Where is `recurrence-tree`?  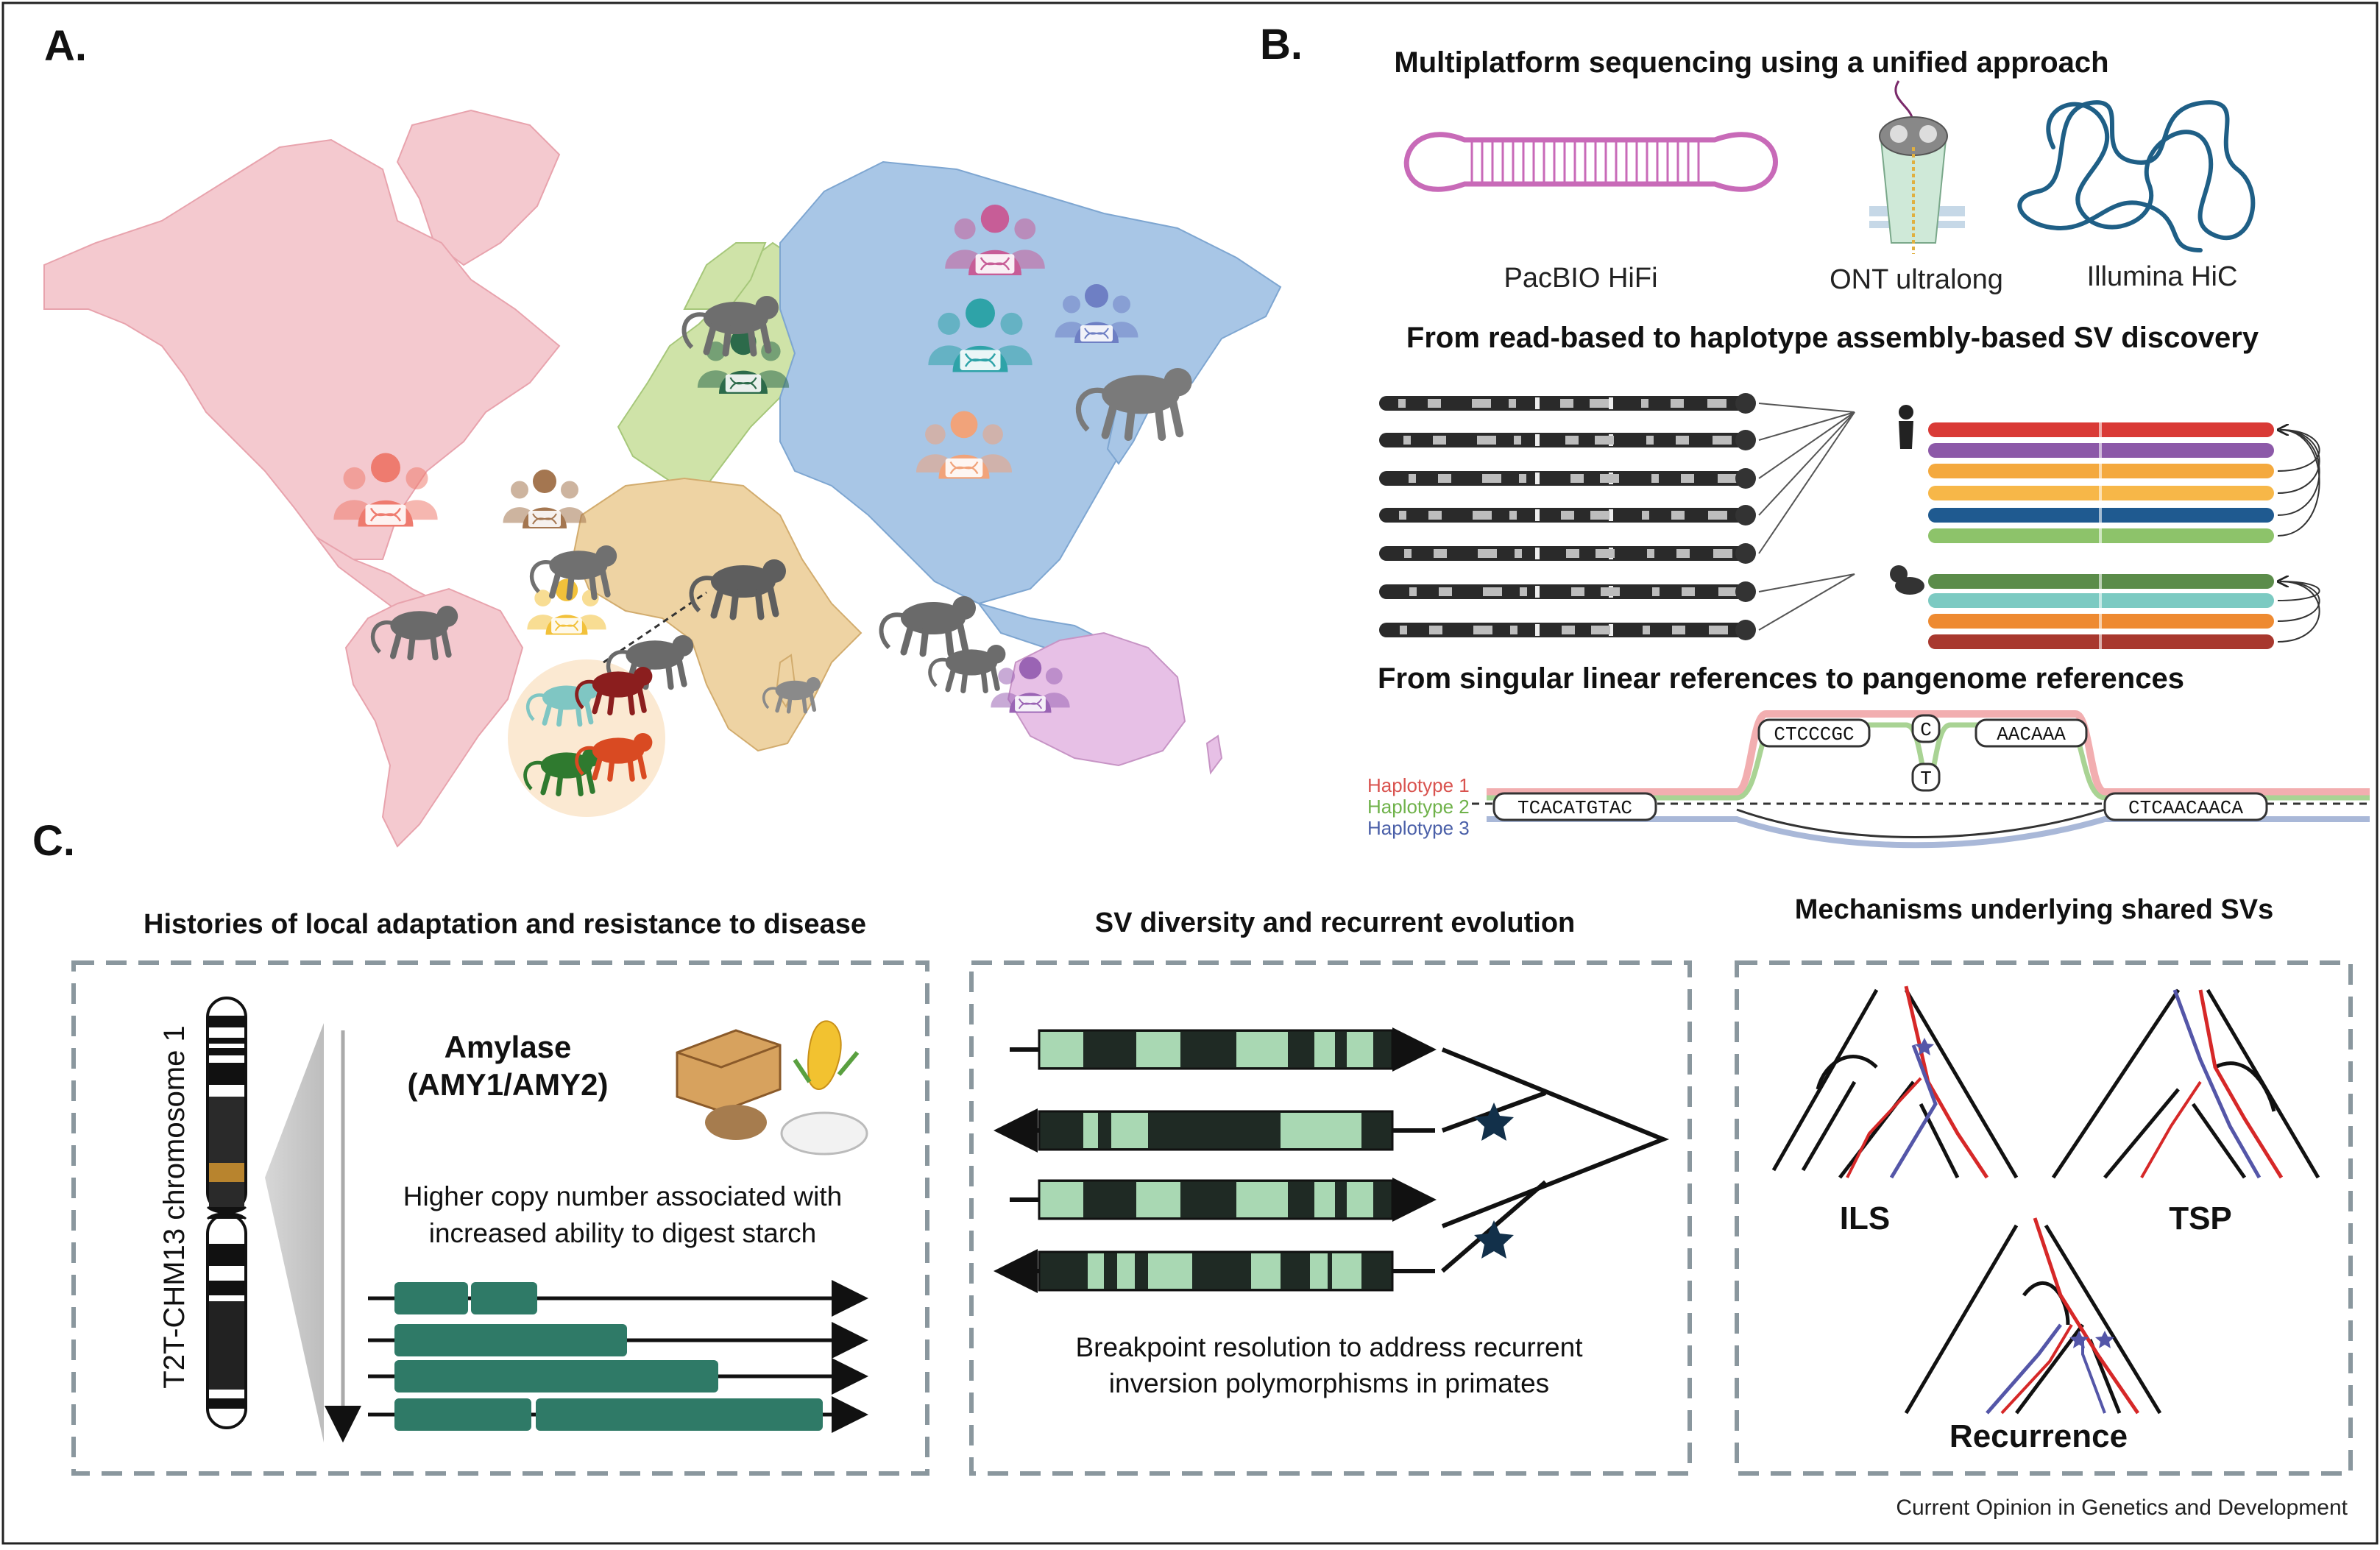
recurrence-tree is located at coordinates (2033, 1316).